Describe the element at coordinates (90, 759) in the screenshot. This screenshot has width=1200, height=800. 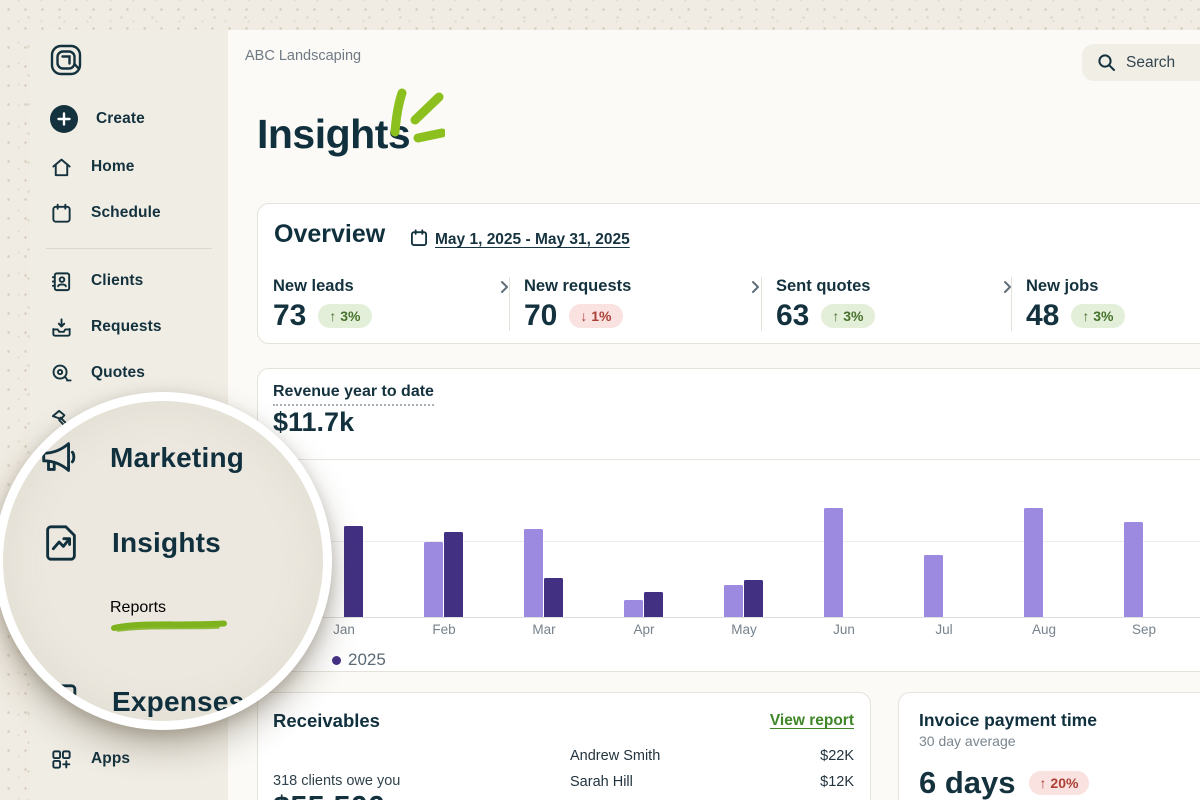
I see `sidebar-item-apps: Apps` at that location.